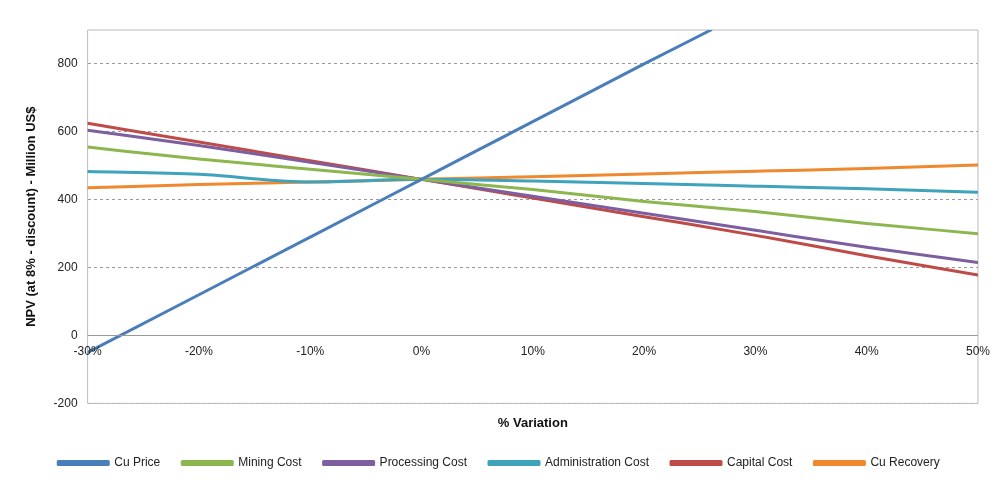 This screenshot has height=485, width=1002. What do you see at coordinates (67, 131) in the screenshot?
I see `y-tick-label: 600` at bounding box center [67, 131].